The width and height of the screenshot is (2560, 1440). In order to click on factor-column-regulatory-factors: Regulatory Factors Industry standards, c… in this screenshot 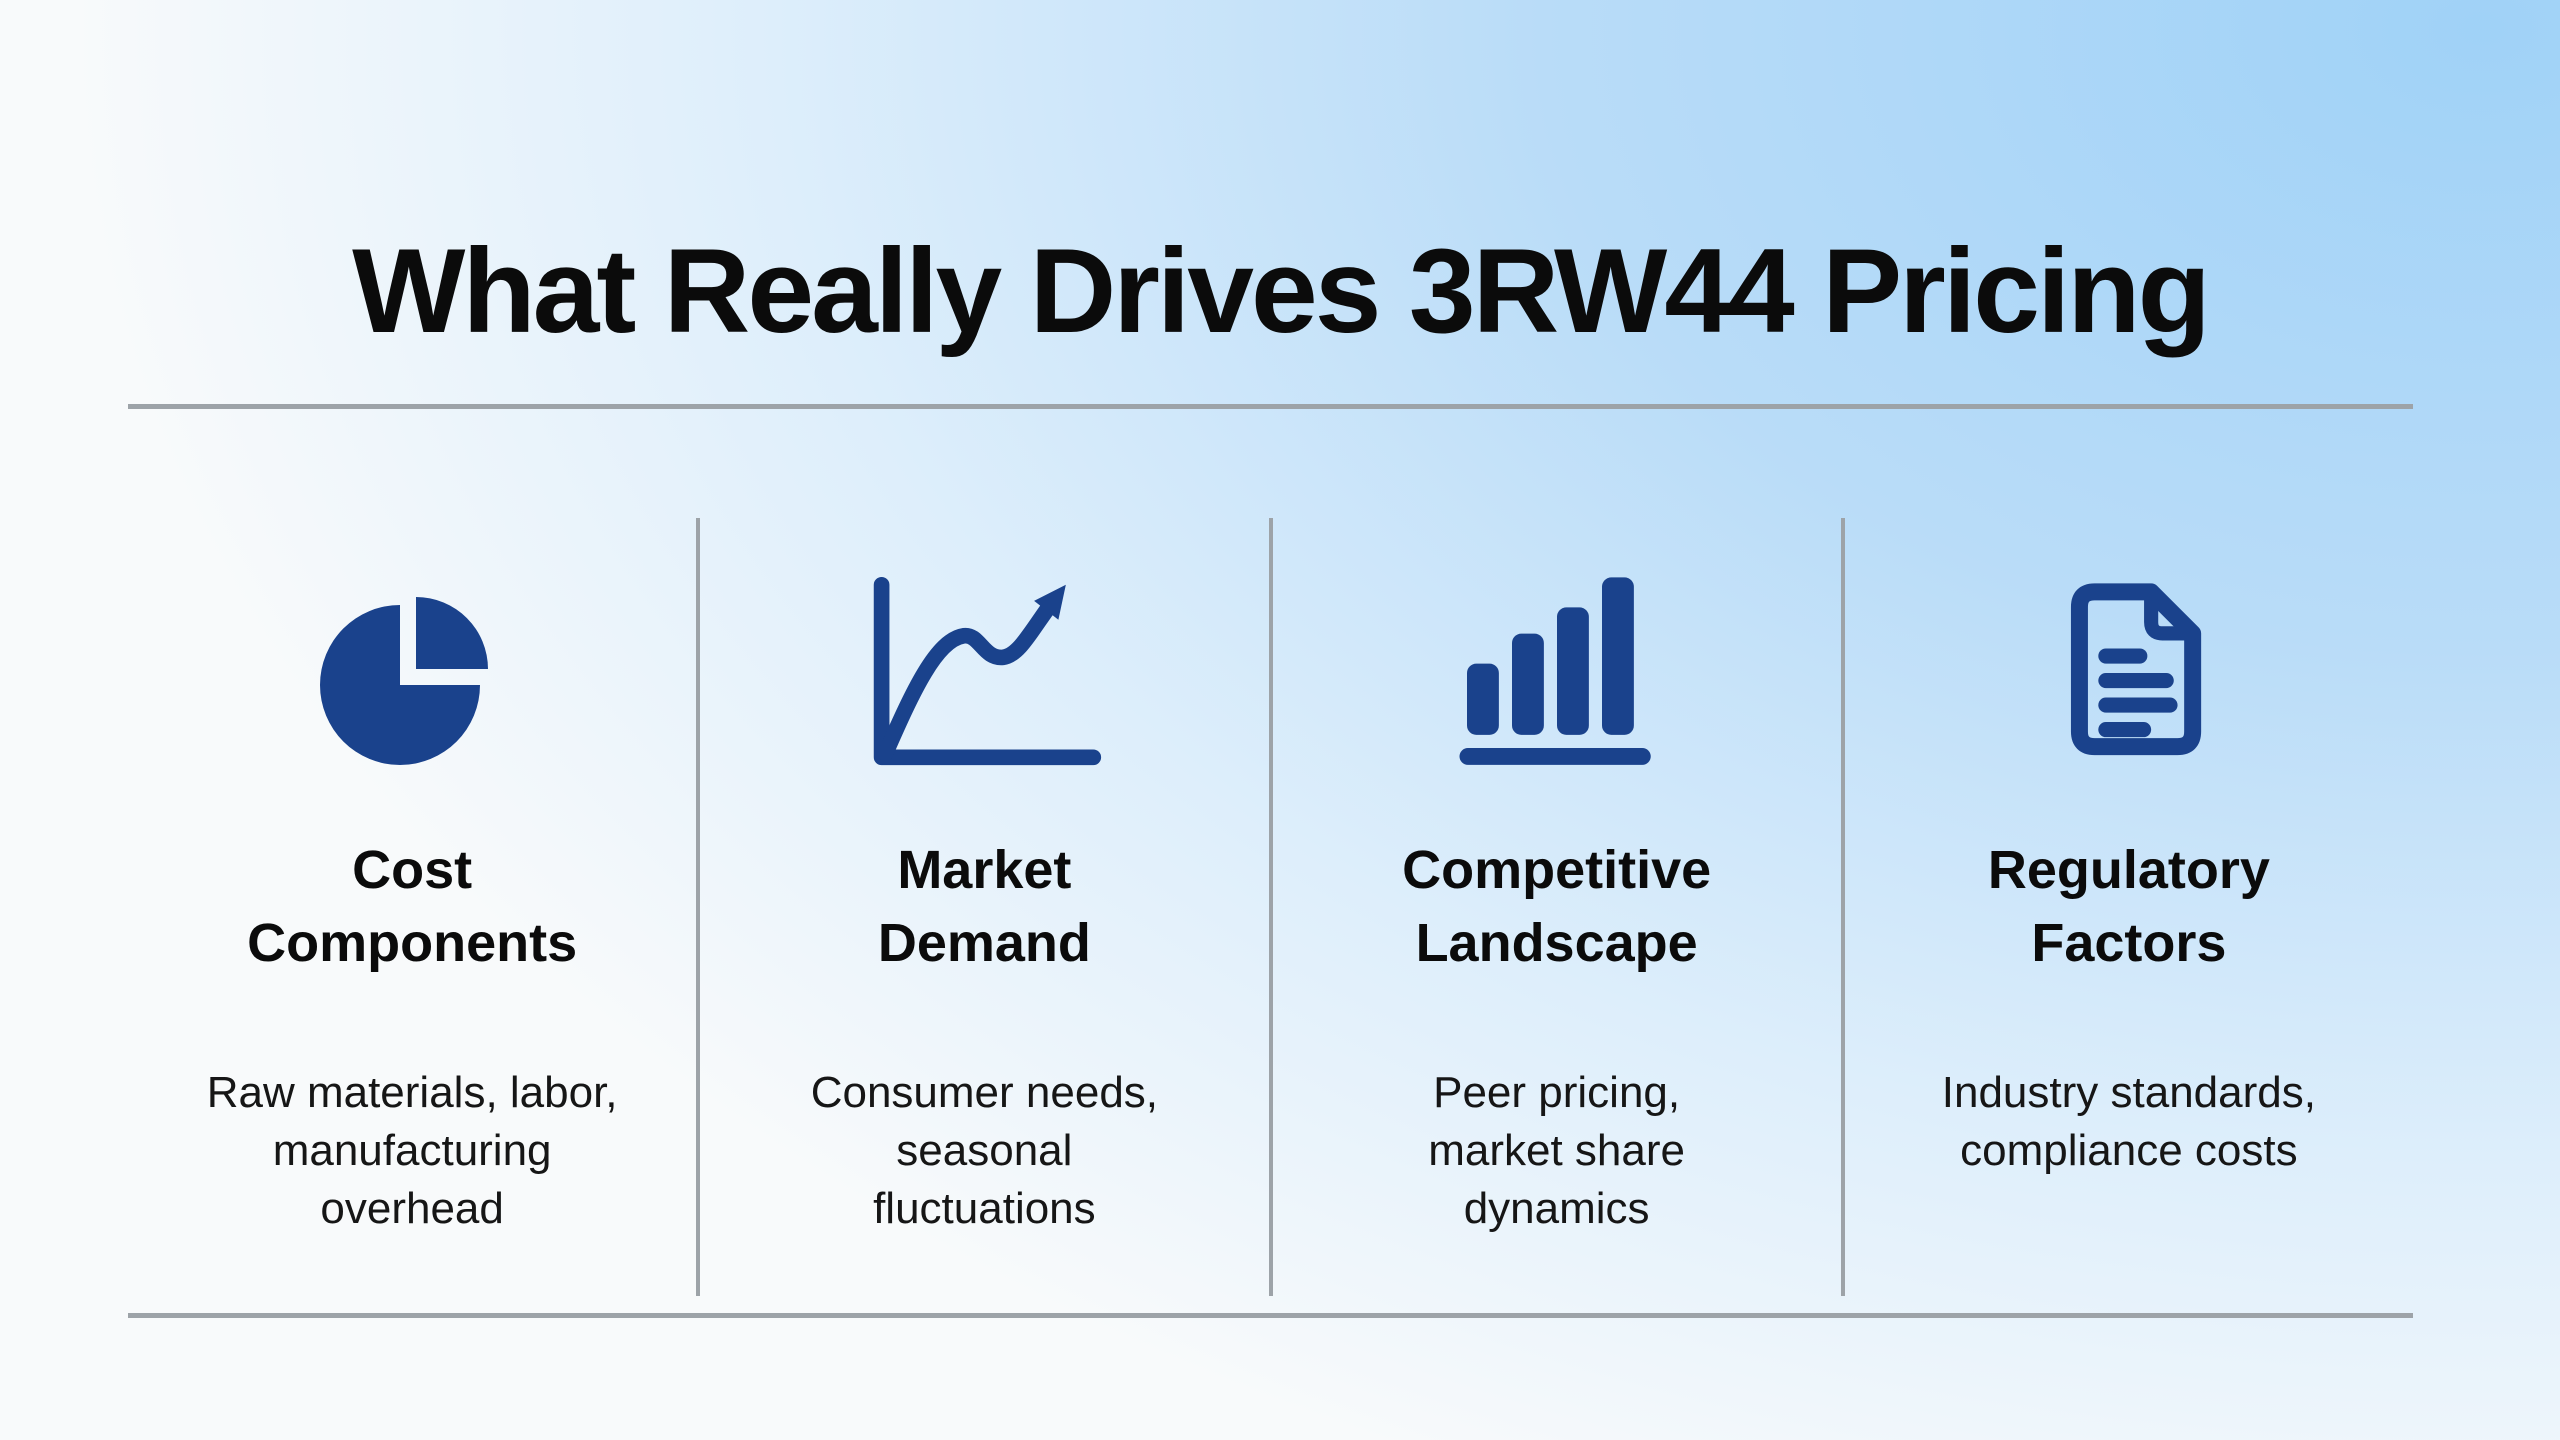, I will do `click(2129, 907)`.